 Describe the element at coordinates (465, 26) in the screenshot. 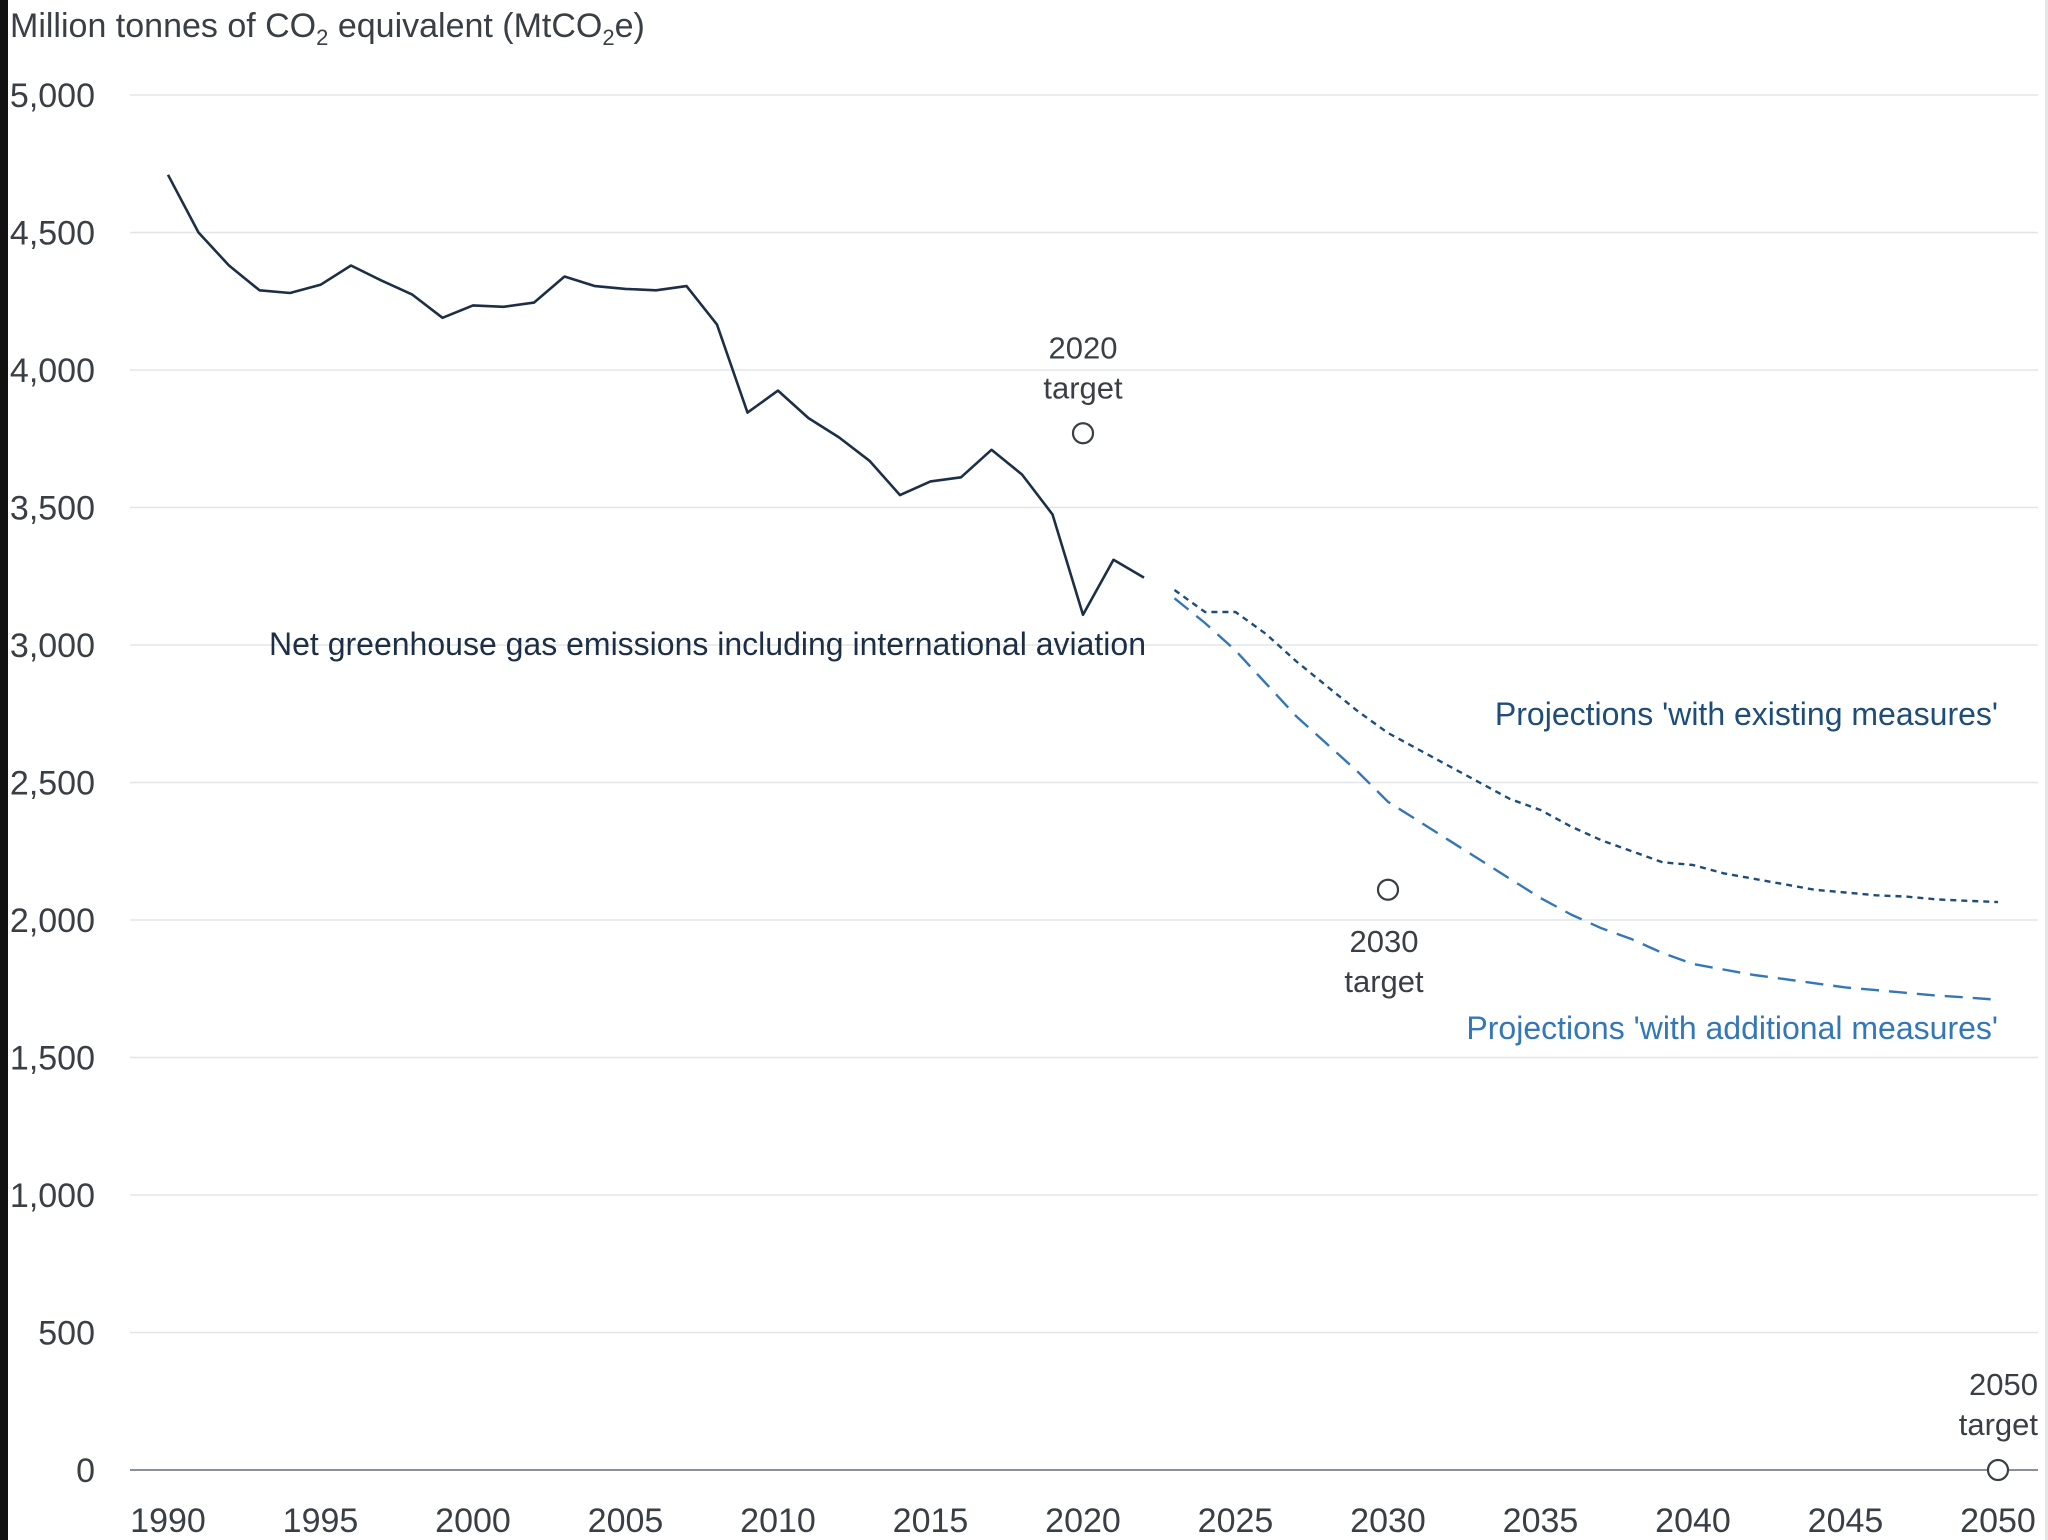

I see `y-axis-title-mid: equivalent (MtCO` at that location.